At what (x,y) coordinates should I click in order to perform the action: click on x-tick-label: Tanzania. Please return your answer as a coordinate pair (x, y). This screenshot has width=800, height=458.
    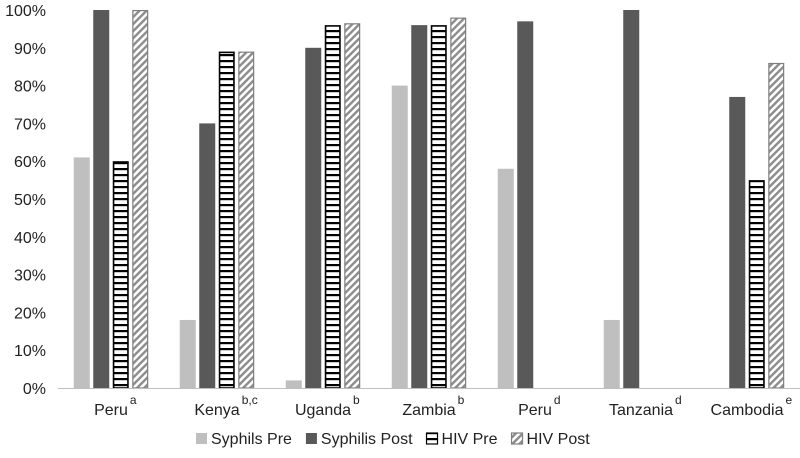
    Looking at the image, I should click on (641, 410).